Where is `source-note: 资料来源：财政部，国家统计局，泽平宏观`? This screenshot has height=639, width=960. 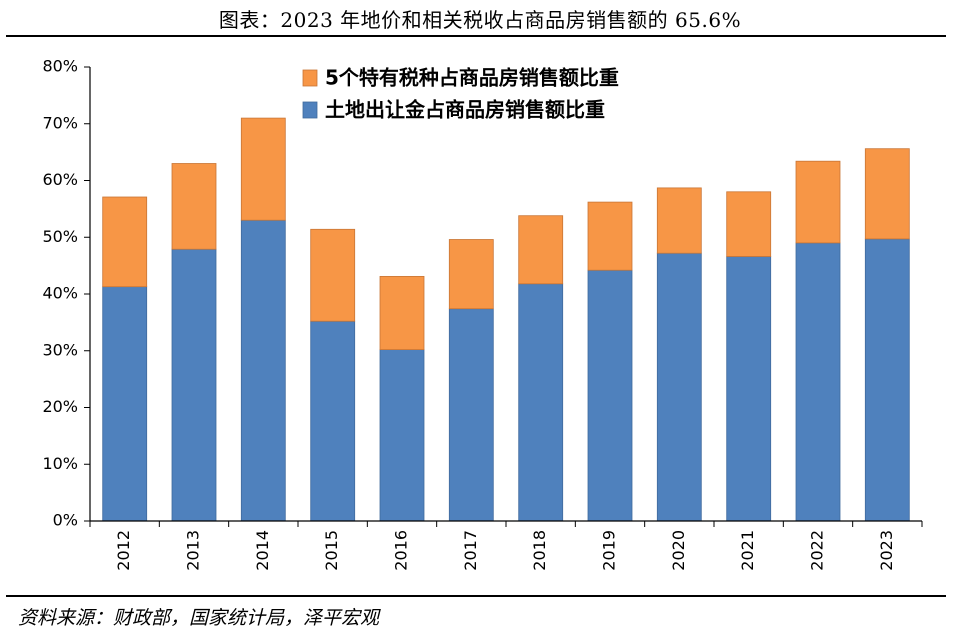 source-note: 资料来源：财政部，国家统计局，泽平宏观 is located at coordinates (199, 618).